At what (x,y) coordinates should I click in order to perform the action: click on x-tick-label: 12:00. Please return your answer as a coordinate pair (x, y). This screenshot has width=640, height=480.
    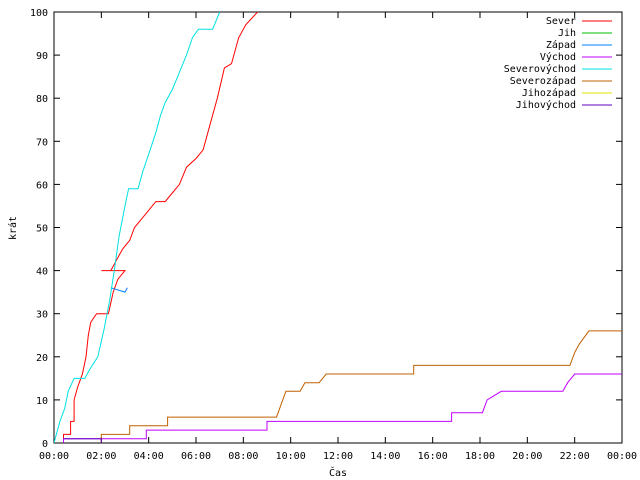
    Looking at the image, I should click on (338, 456).